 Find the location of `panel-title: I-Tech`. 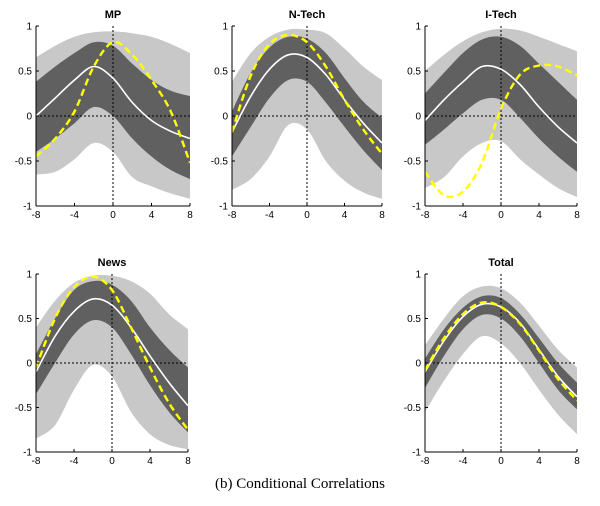

panel-title: I-Tech is located at coordinates (501, 15).